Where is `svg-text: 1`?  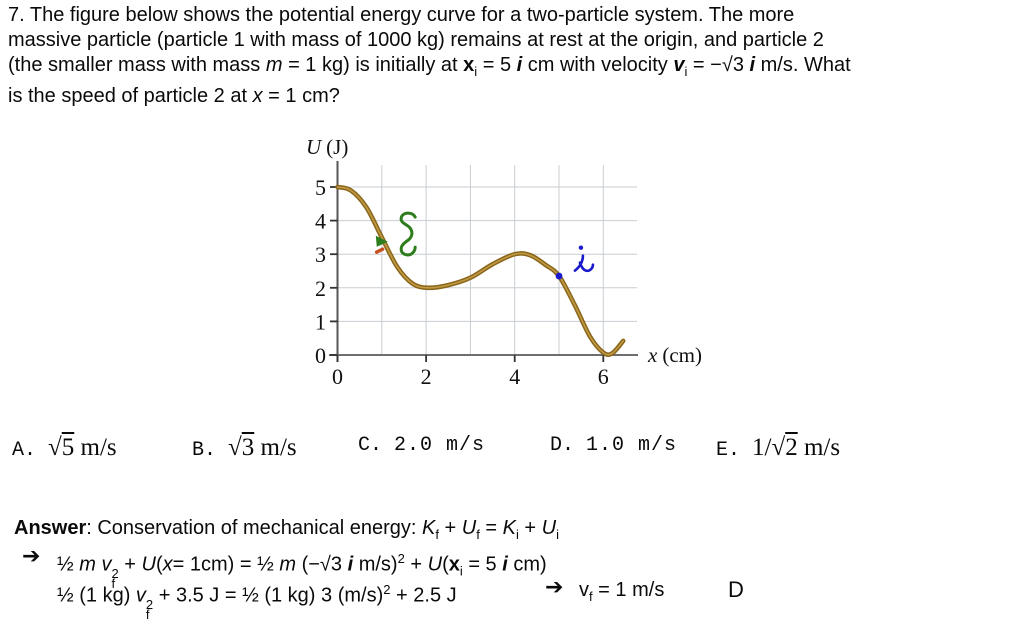
svg-text: 1 is located at coordinates (320, 321).